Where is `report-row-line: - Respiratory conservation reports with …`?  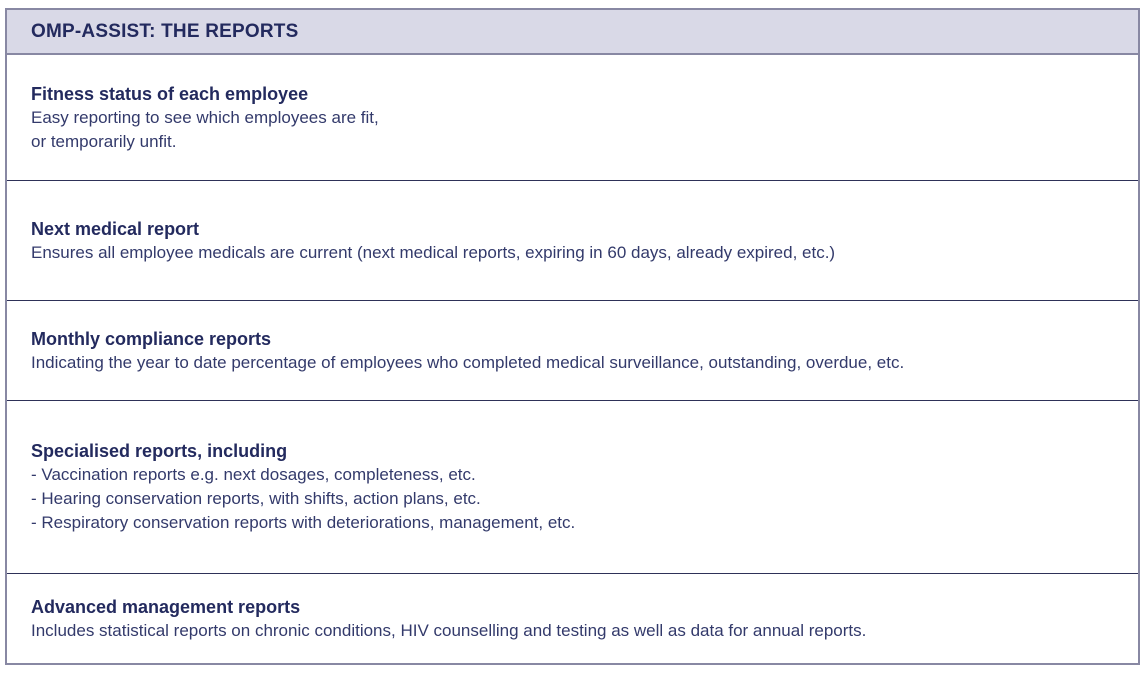
report-row-line: - Respiratory conservation reports with … is located at coordinates (303, 522).